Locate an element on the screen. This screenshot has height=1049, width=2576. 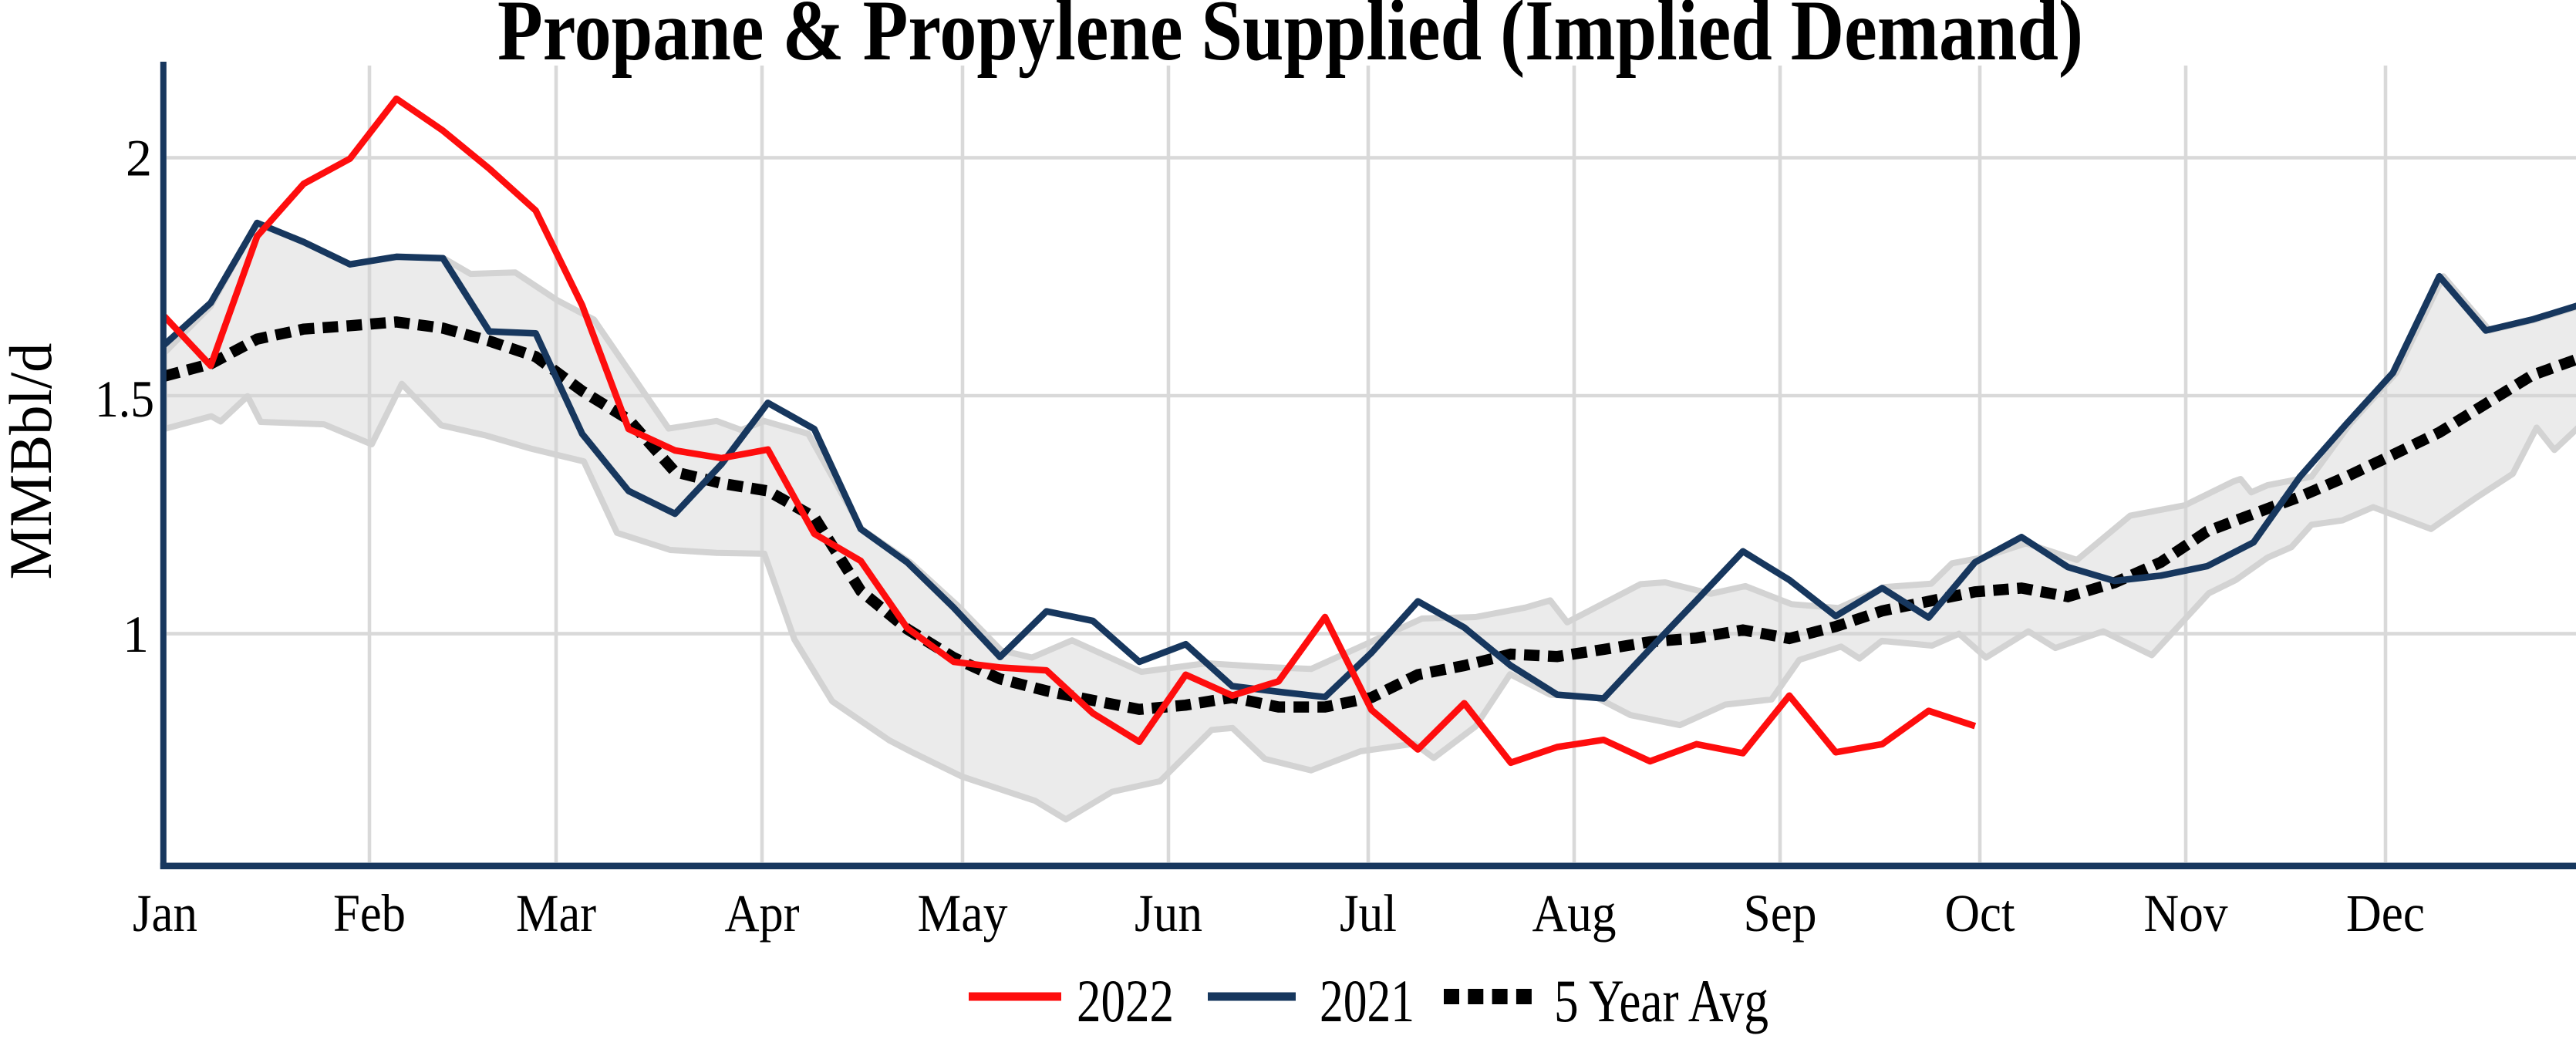
svg-text: Oct is located at coordinates (1980, 914).